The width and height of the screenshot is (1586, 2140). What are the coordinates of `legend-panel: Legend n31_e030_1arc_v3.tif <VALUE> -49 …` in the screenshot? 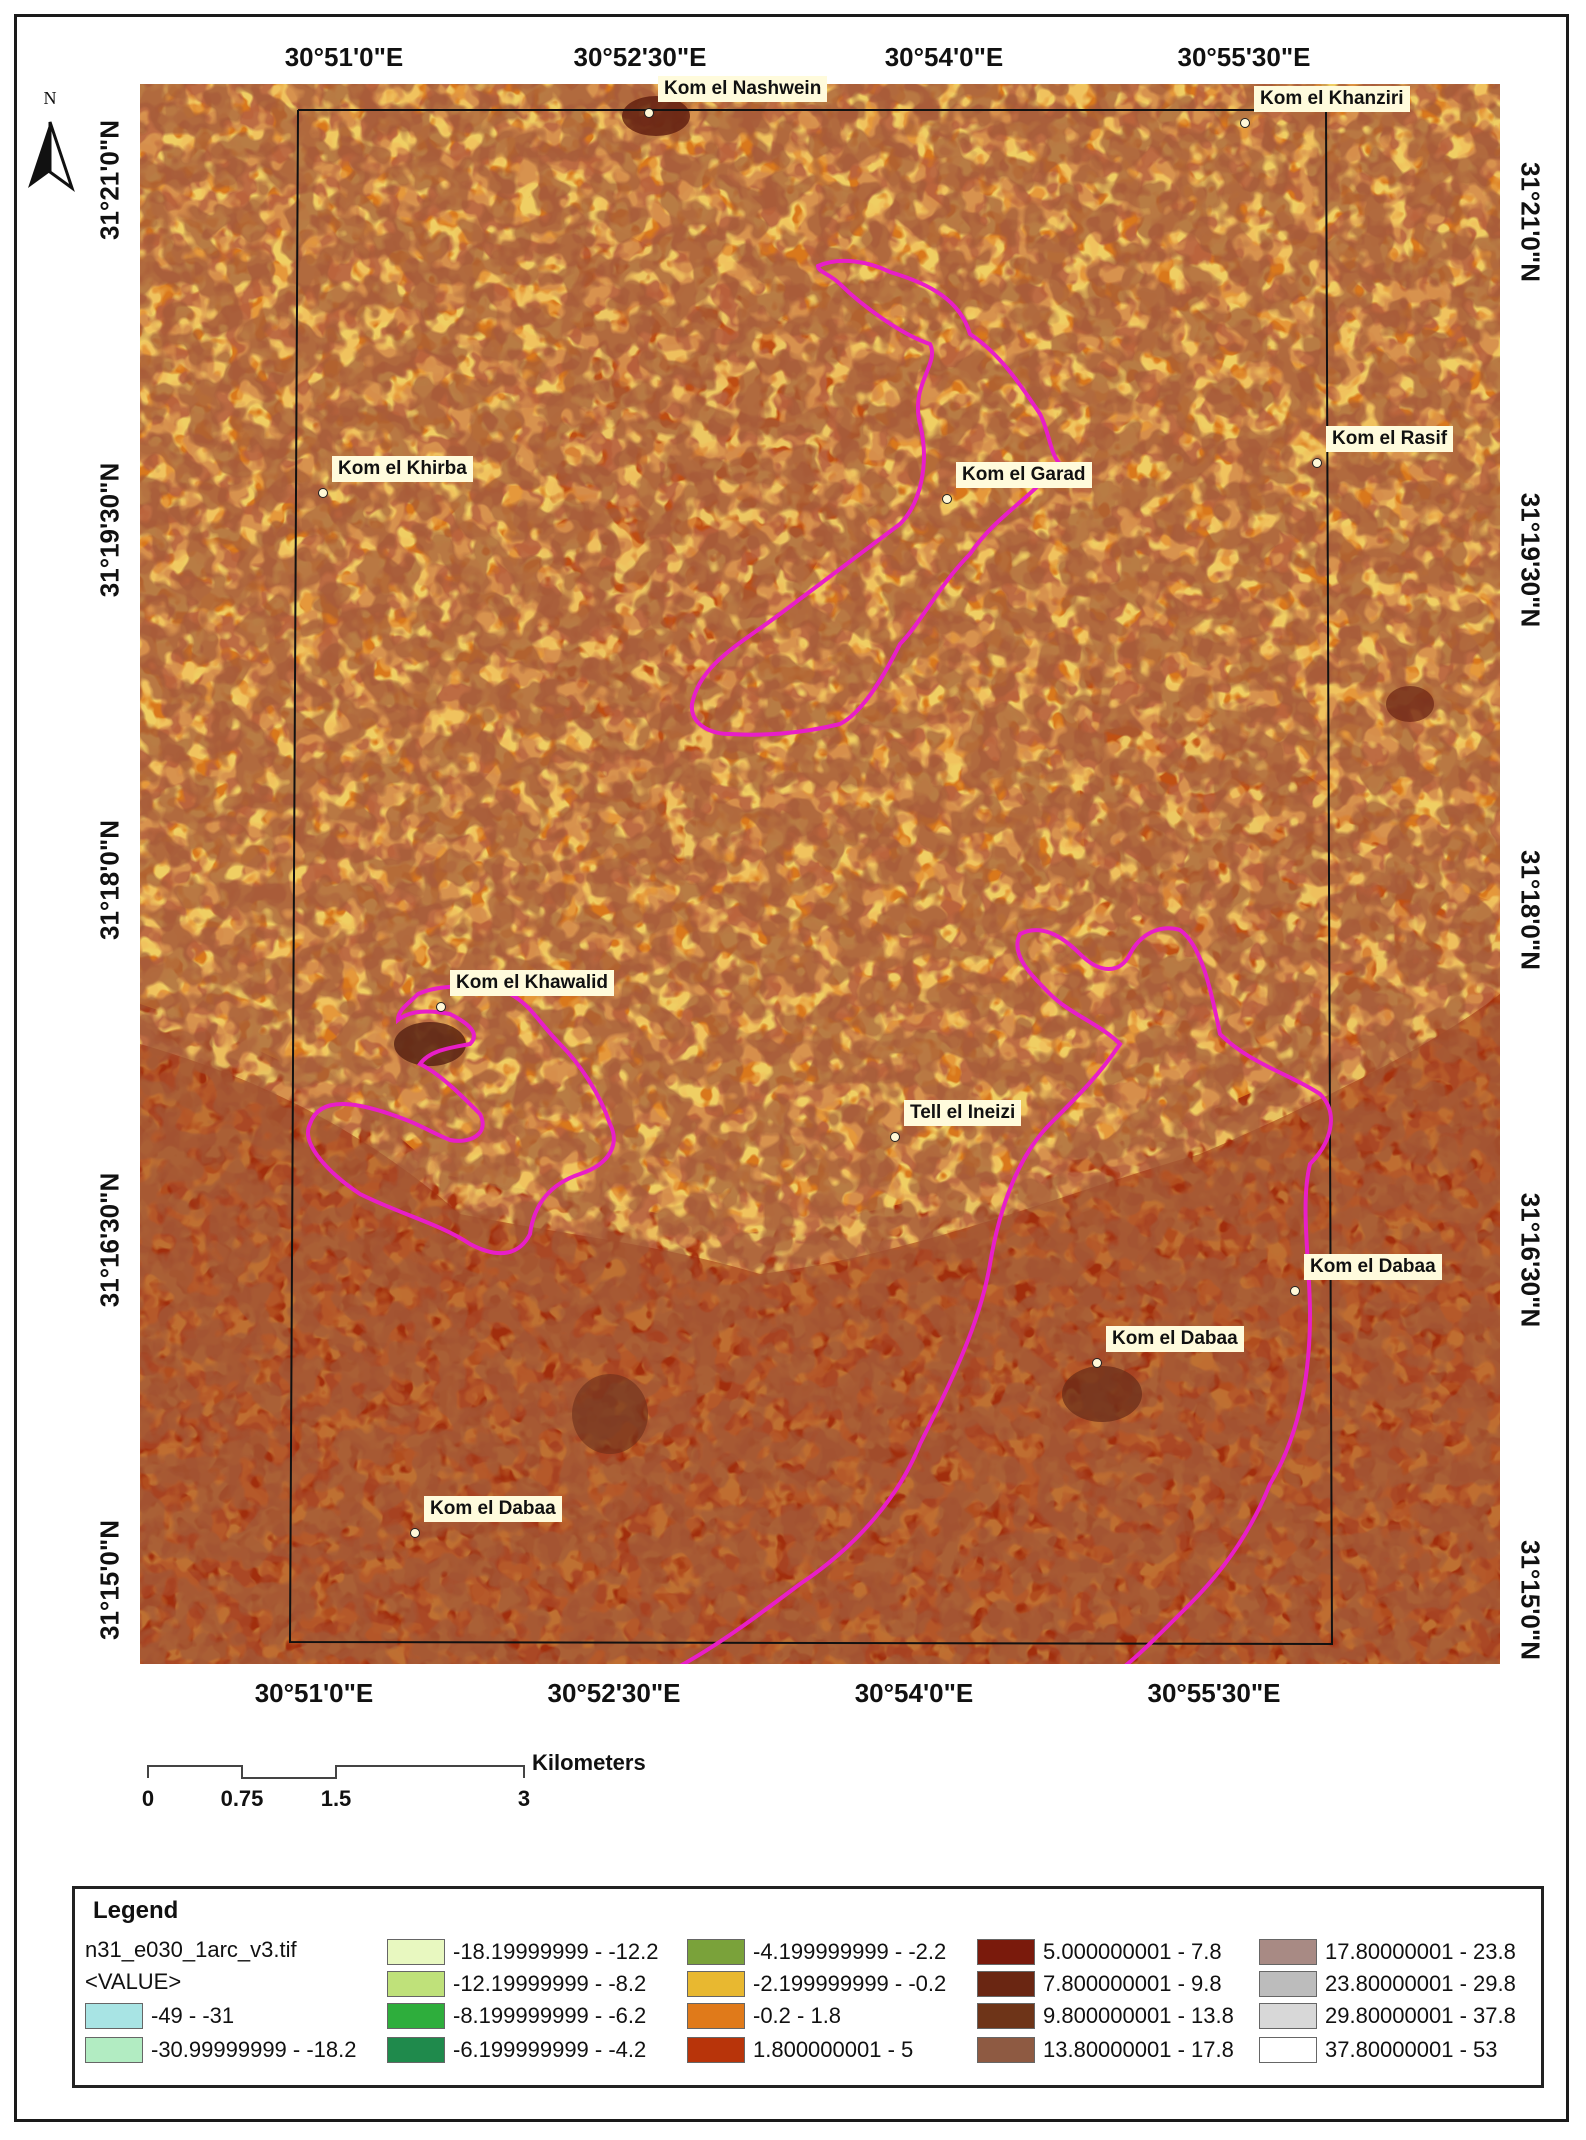 It's located at (808, 1987).